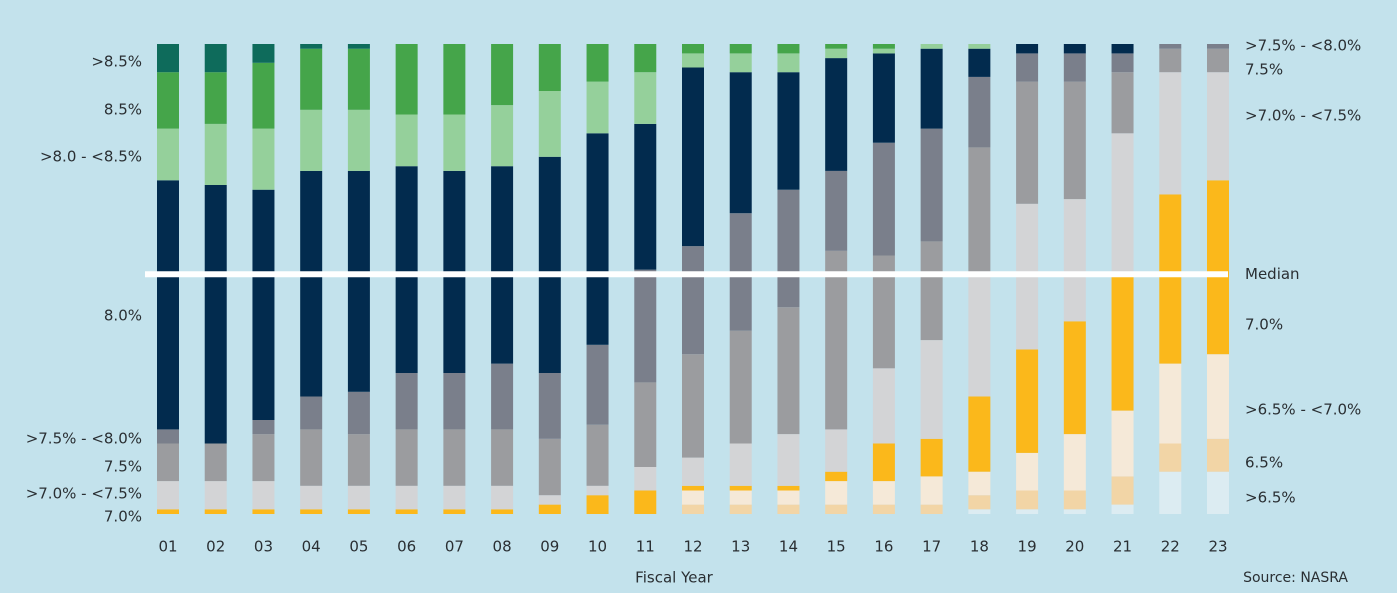 This screenshot has width=1397, height=593. Describe the element at coordinates (1303, 46) in the screenshot. I see `legend-label: >7.5% - <8.0%` at that location.